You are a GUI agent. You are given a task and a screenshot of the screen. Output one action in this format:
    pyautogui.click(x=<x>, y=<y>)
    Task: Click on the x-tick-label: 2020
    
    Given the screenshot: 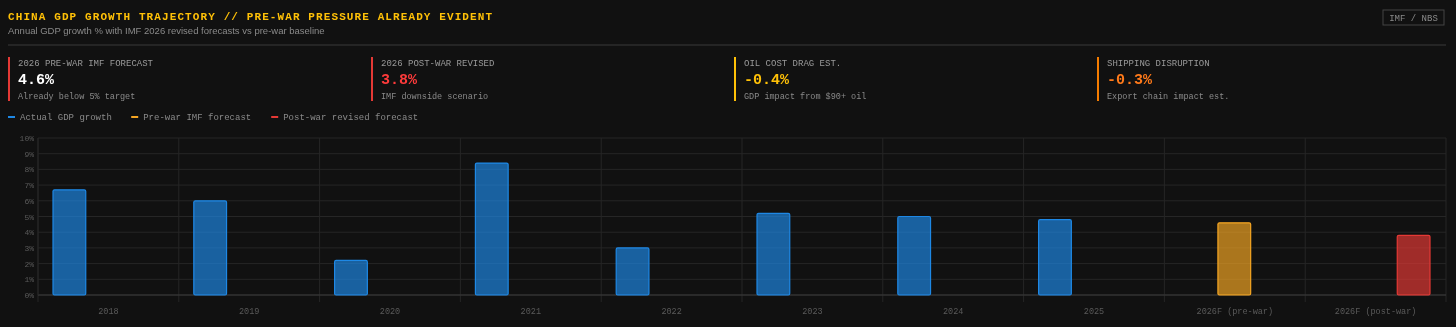 What is the action you would take?
    pyautogui.click(x=390, y=312)
    